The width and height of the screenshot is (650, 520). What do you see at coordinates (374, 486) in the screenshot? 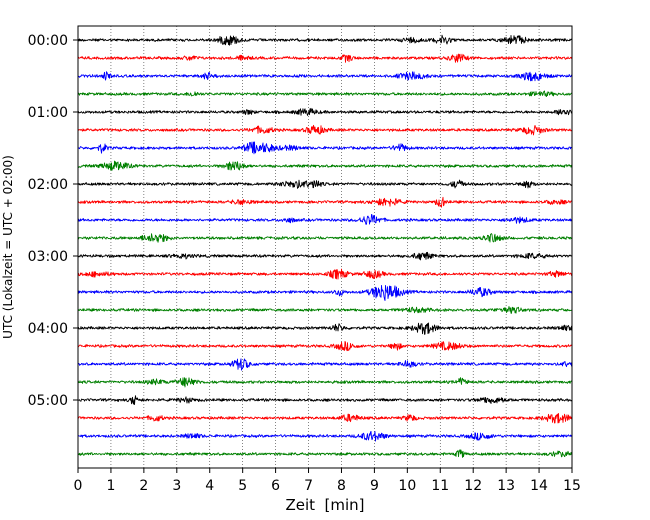
I see `x-tick-label: 9` at bounding box center [374, 486].